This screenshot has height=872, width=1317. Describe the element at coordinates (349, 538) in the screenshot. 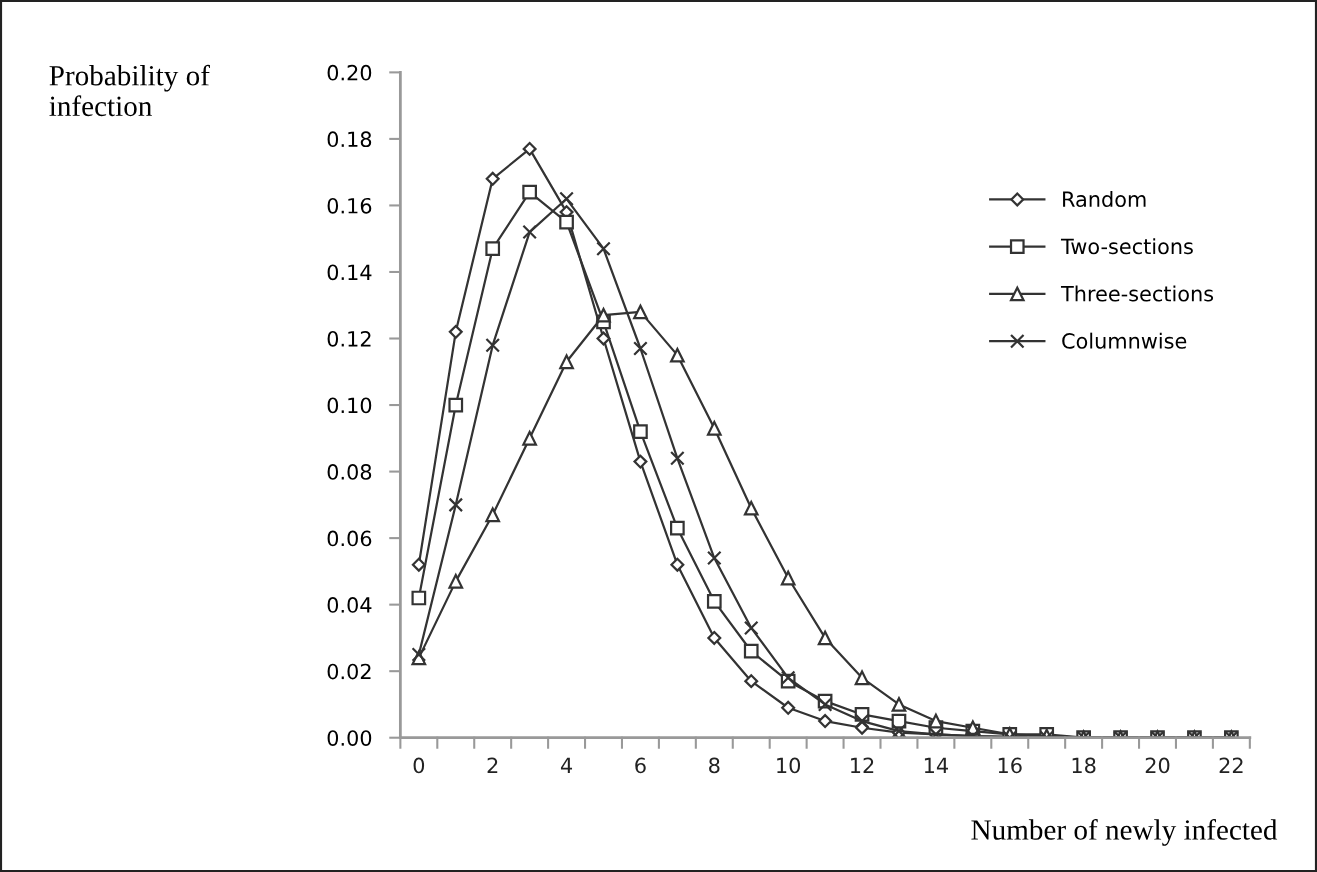

I see `y-tick-label: 0.06` at that location.